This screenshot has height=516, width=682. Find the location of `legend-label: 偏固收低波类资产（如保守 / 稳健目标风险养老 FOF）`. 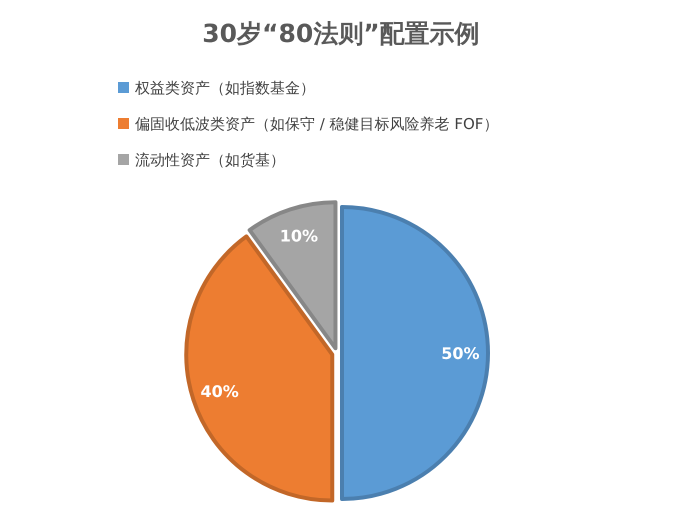

legend-label: 偏固收低波类资产（如保守 / 稳健目标风险养老 FOF） is located at coordinates (316, 124).